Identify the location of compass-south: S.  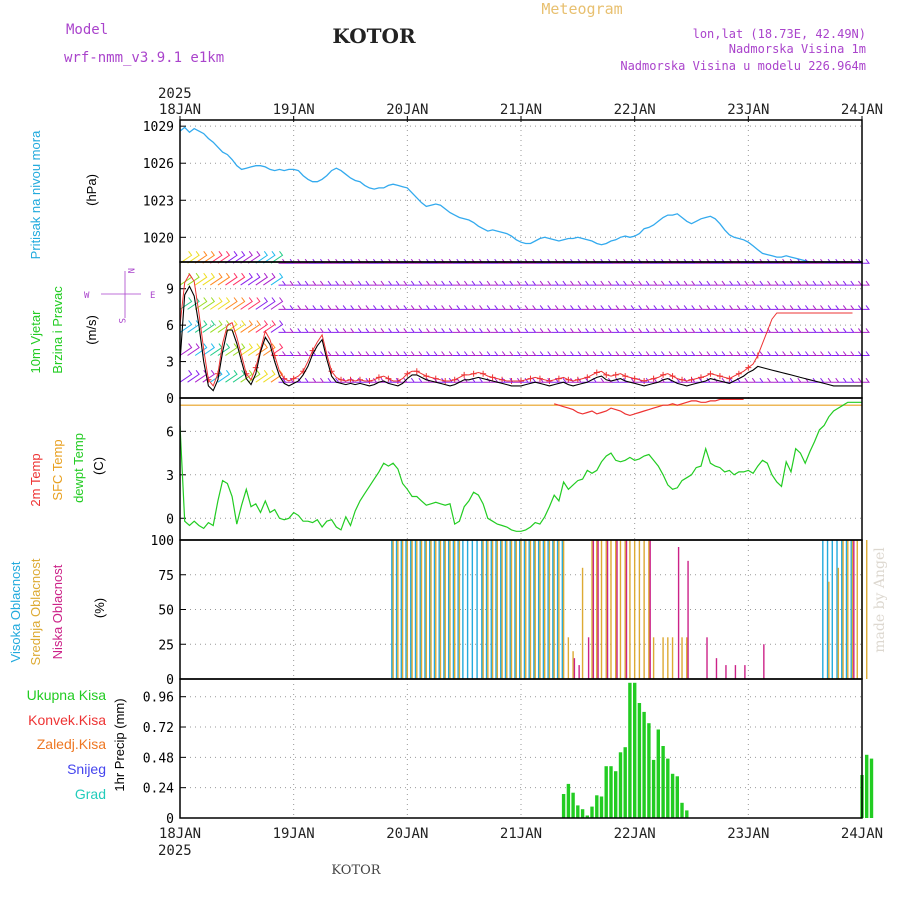
(121, 320).